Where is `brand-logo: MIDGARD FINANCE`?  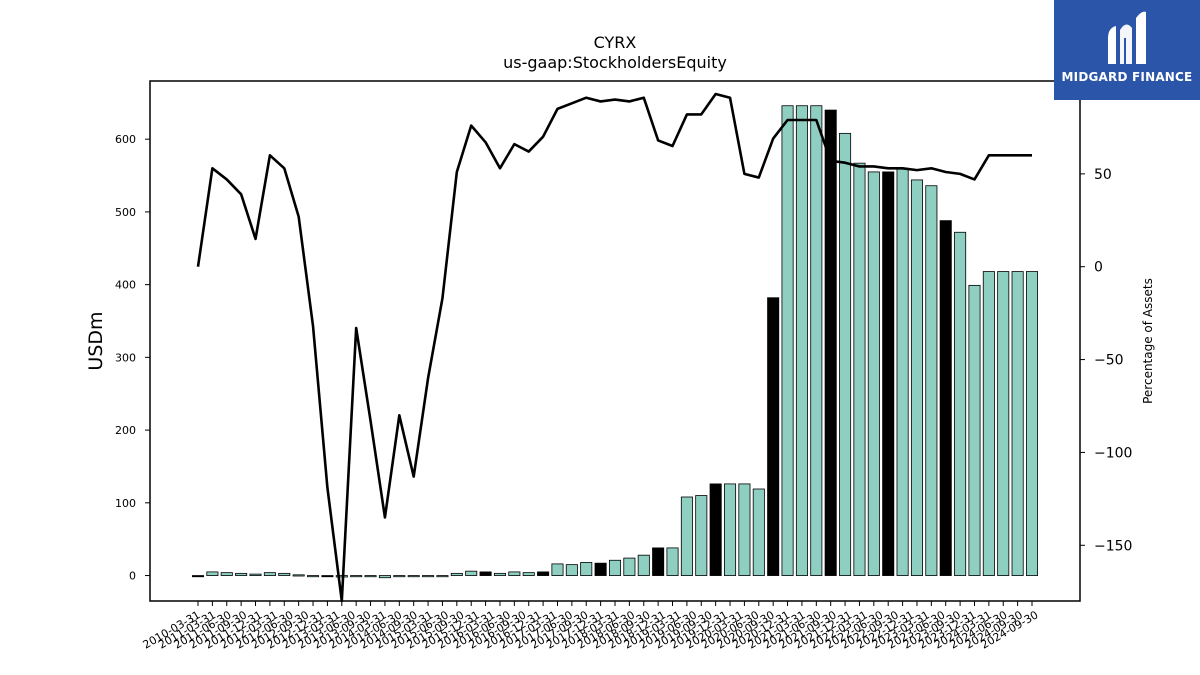 brand-logo: MIDGARD FINANCE is located at coordinates (1127, 50).